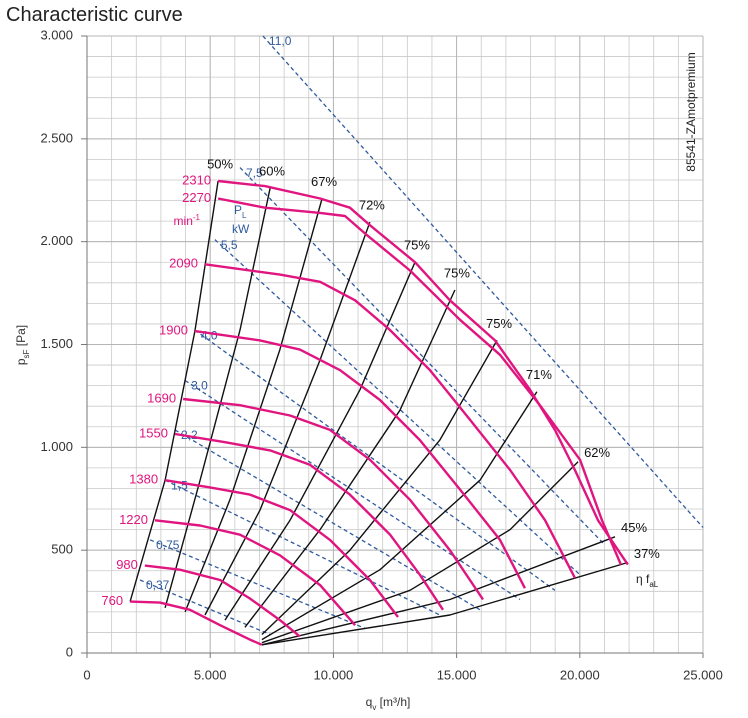  What do you see at coordinates (643, 579) in the screenshot?
I see `efficiency-symbol-base: η f` at bounding box center [643, 579].